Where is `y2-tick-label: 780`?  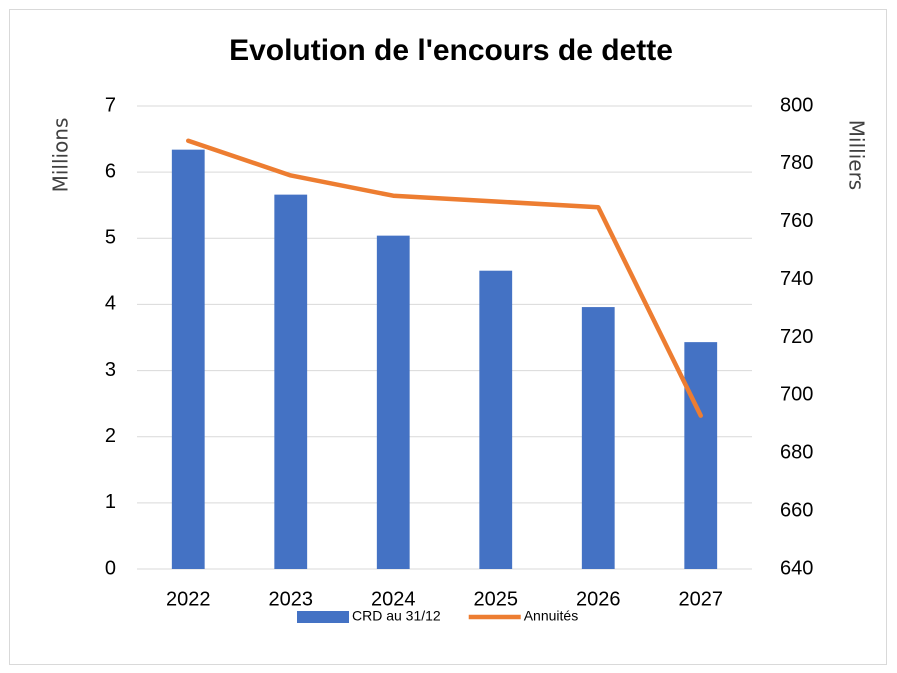
y2-tick-label: 780 is located at coordinates (796, 163).